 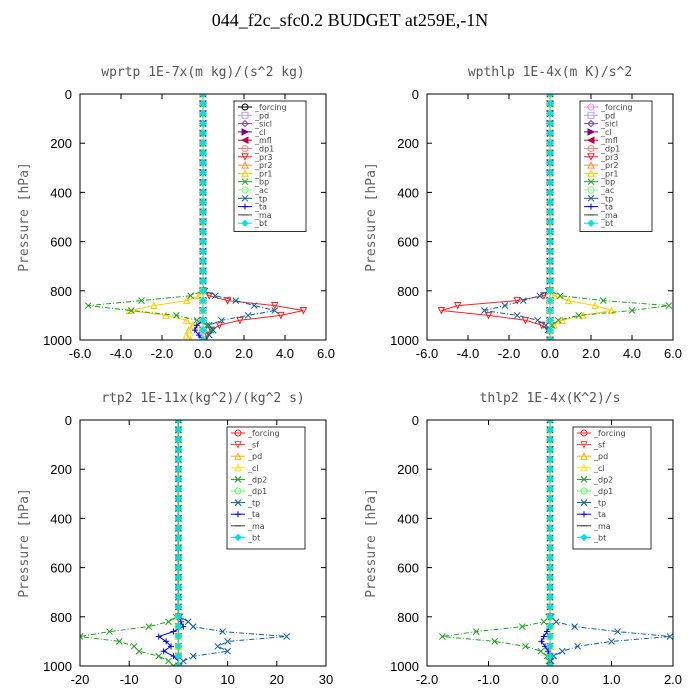 What do you see at coordinates (263, 124) in the screenshot?
I see `legend-label: _sicl` at bounding box center [263, 124].